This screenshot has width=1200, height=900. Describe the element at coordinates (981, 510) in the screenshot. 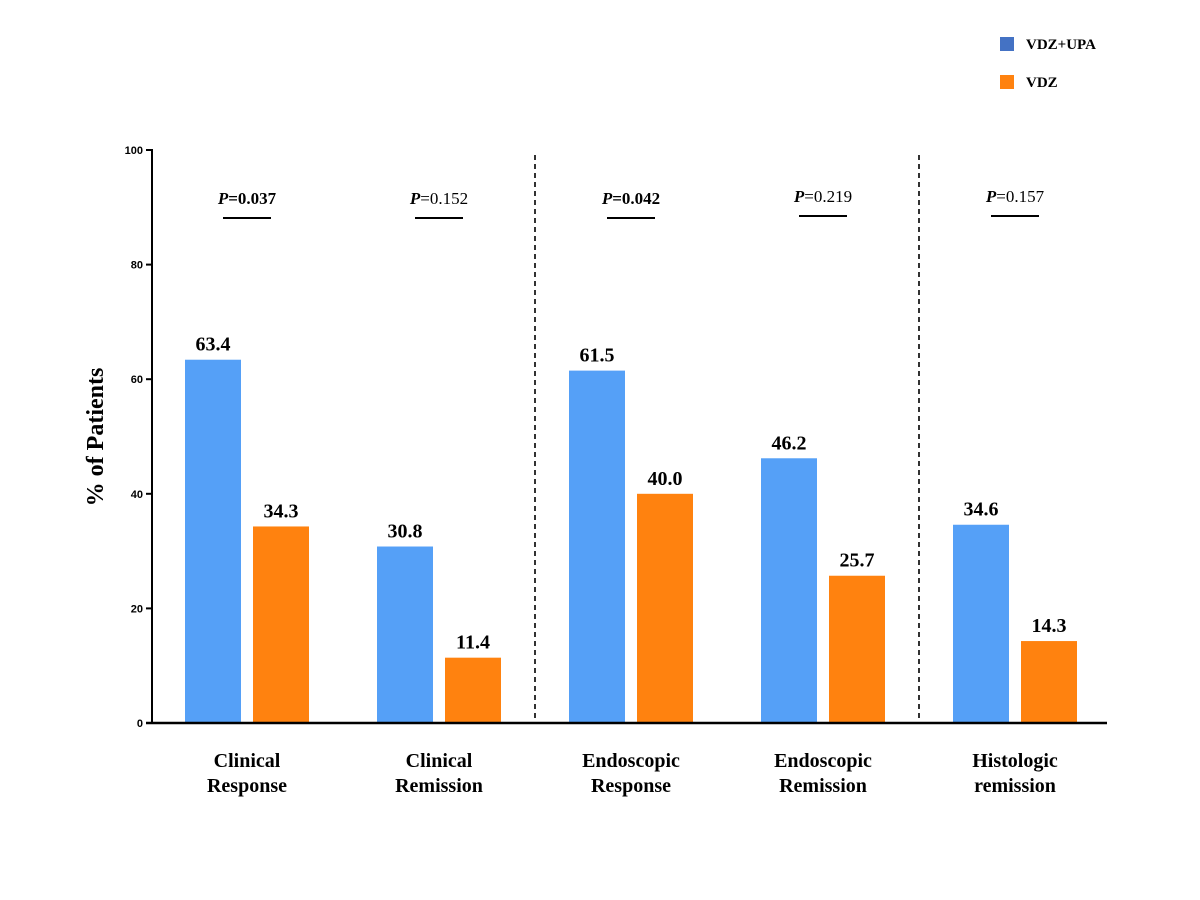

I see `value-label: 34.6` at that location.